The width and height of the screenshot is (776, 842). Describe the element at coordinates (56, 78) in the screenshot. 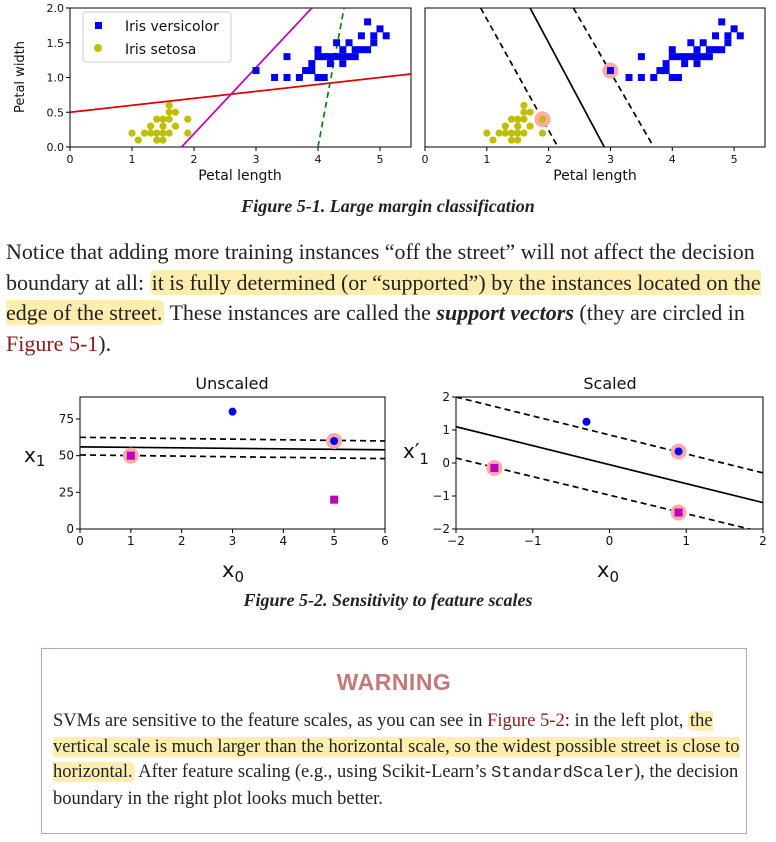

I see `y-tick-label: 1.0` at that location.